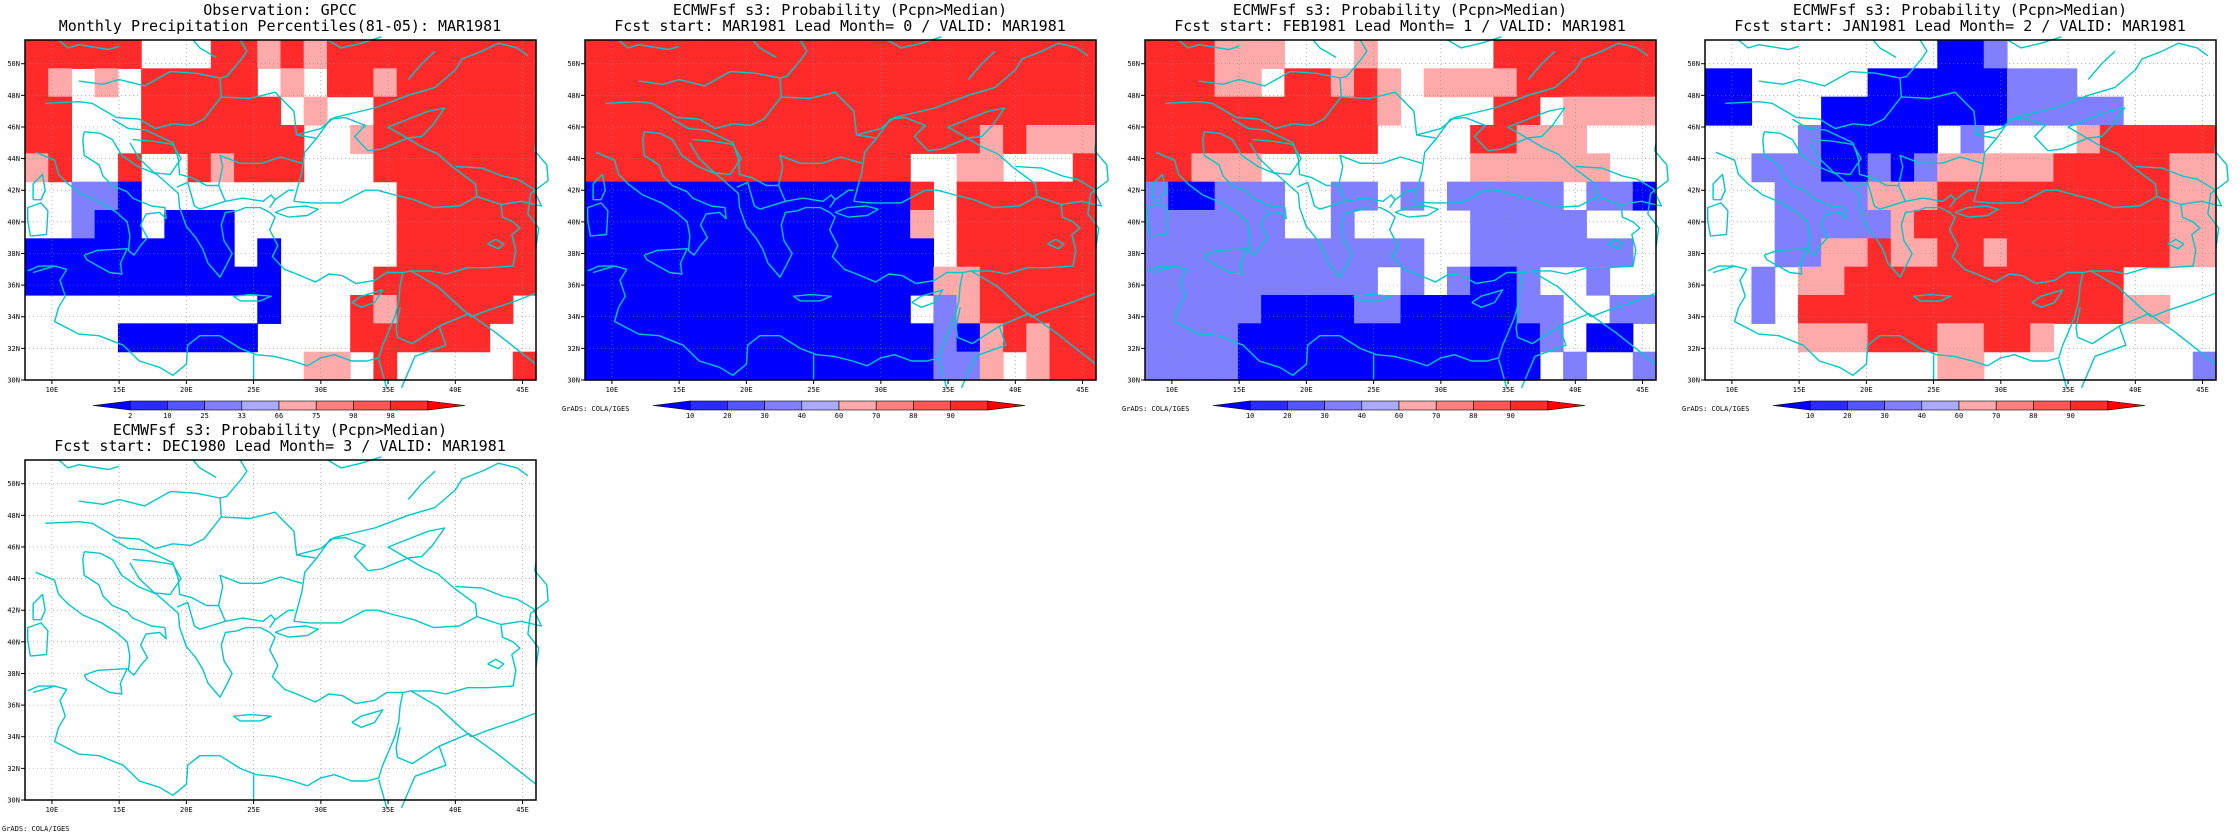 This screenshot has height=840, width=2240. What do you see at coordinates (573, 286) in the screenshot?
I see `lat-tick-label: 36N` at bounding box center [573, 286].